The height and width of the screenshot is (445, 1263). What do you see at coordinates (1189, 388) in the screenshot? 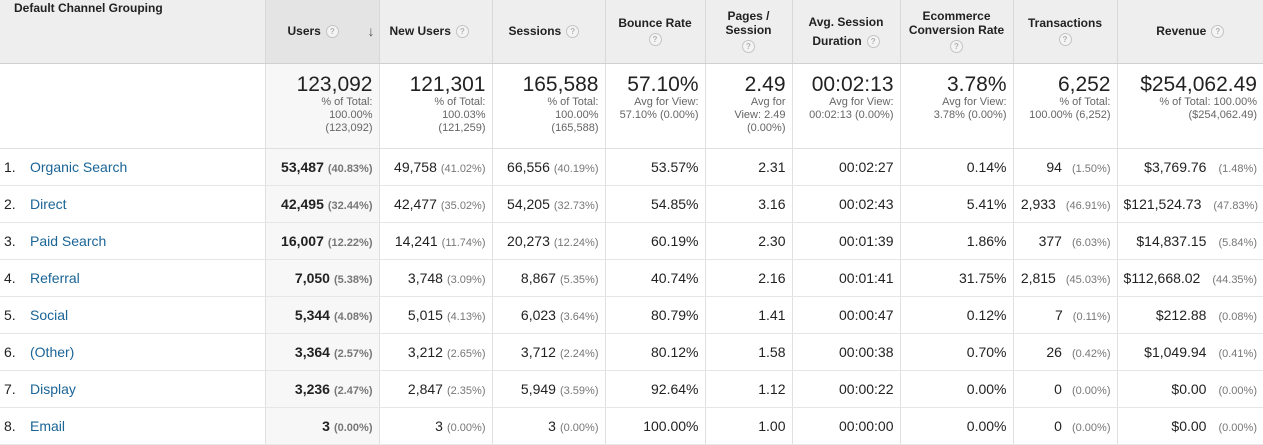
I see `revenue-value: $0.00` at bounding box center [1189, 388].